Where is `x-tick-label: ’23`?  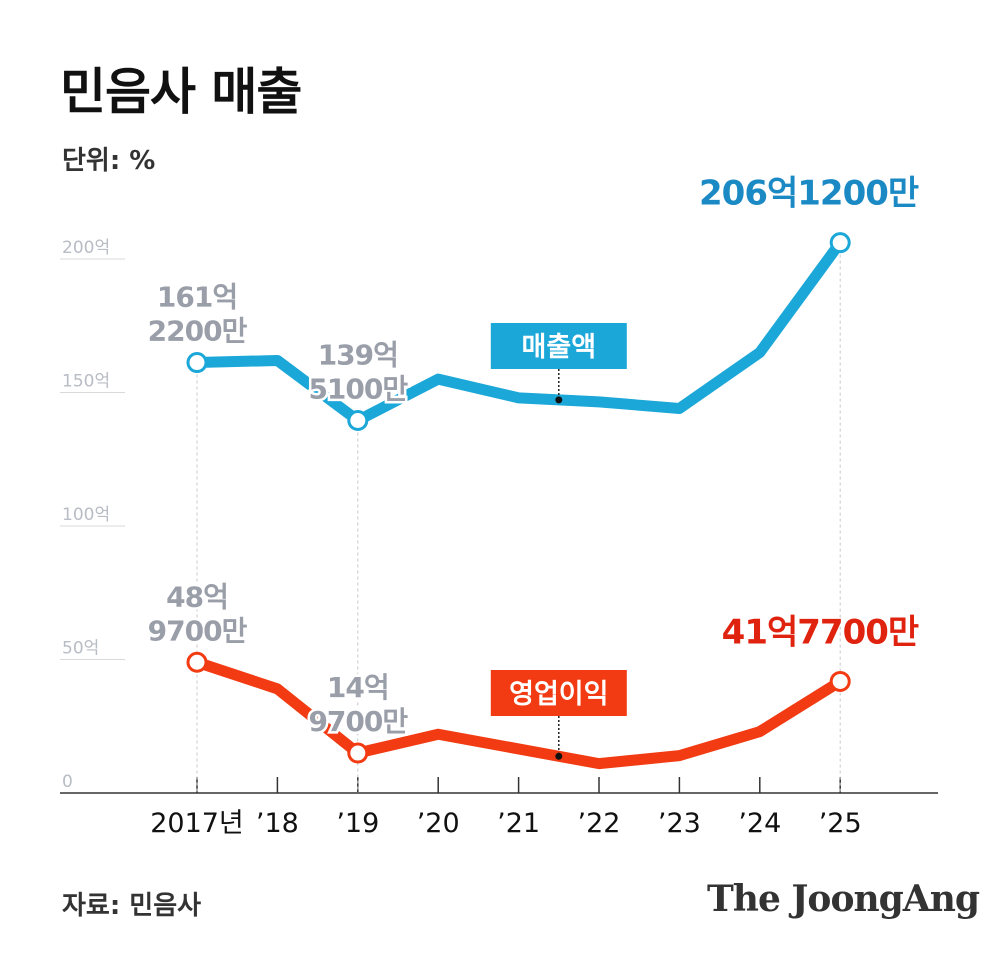
x-tick-label: ’23 is located at coordinates (679, 823).